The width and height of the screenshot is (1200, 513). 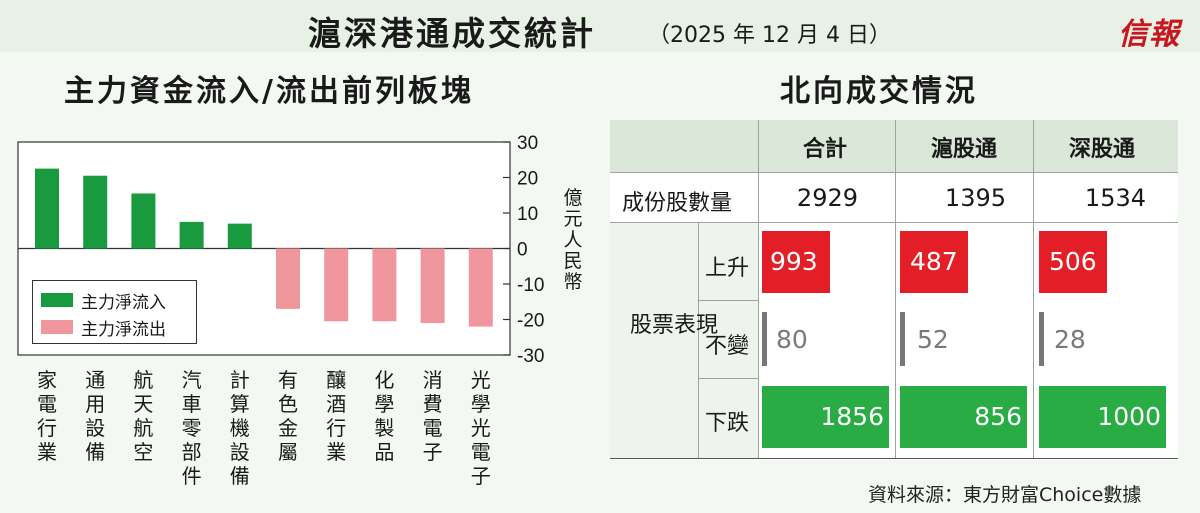 I want to click on up-bar-shanghai, so click(x=934, y=262).